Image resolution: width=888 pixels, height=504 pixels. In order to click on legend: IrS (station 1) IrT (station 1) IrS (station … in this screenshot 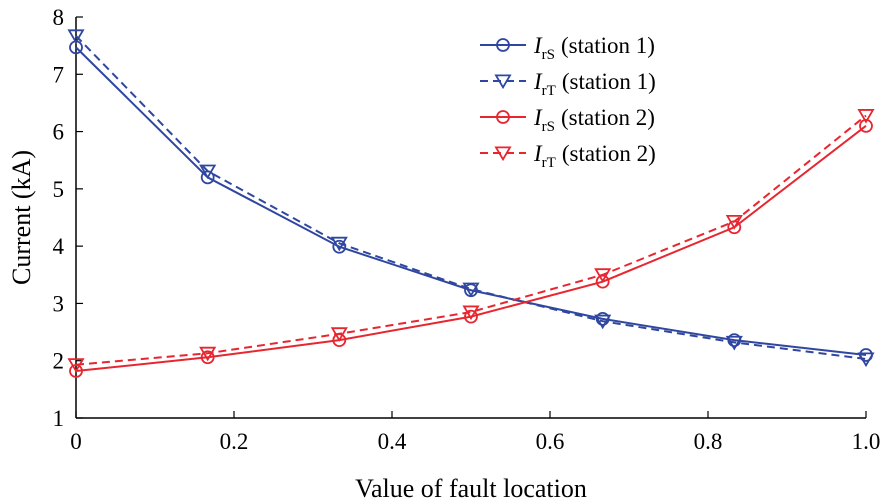, I will do `click(568, 102)`.